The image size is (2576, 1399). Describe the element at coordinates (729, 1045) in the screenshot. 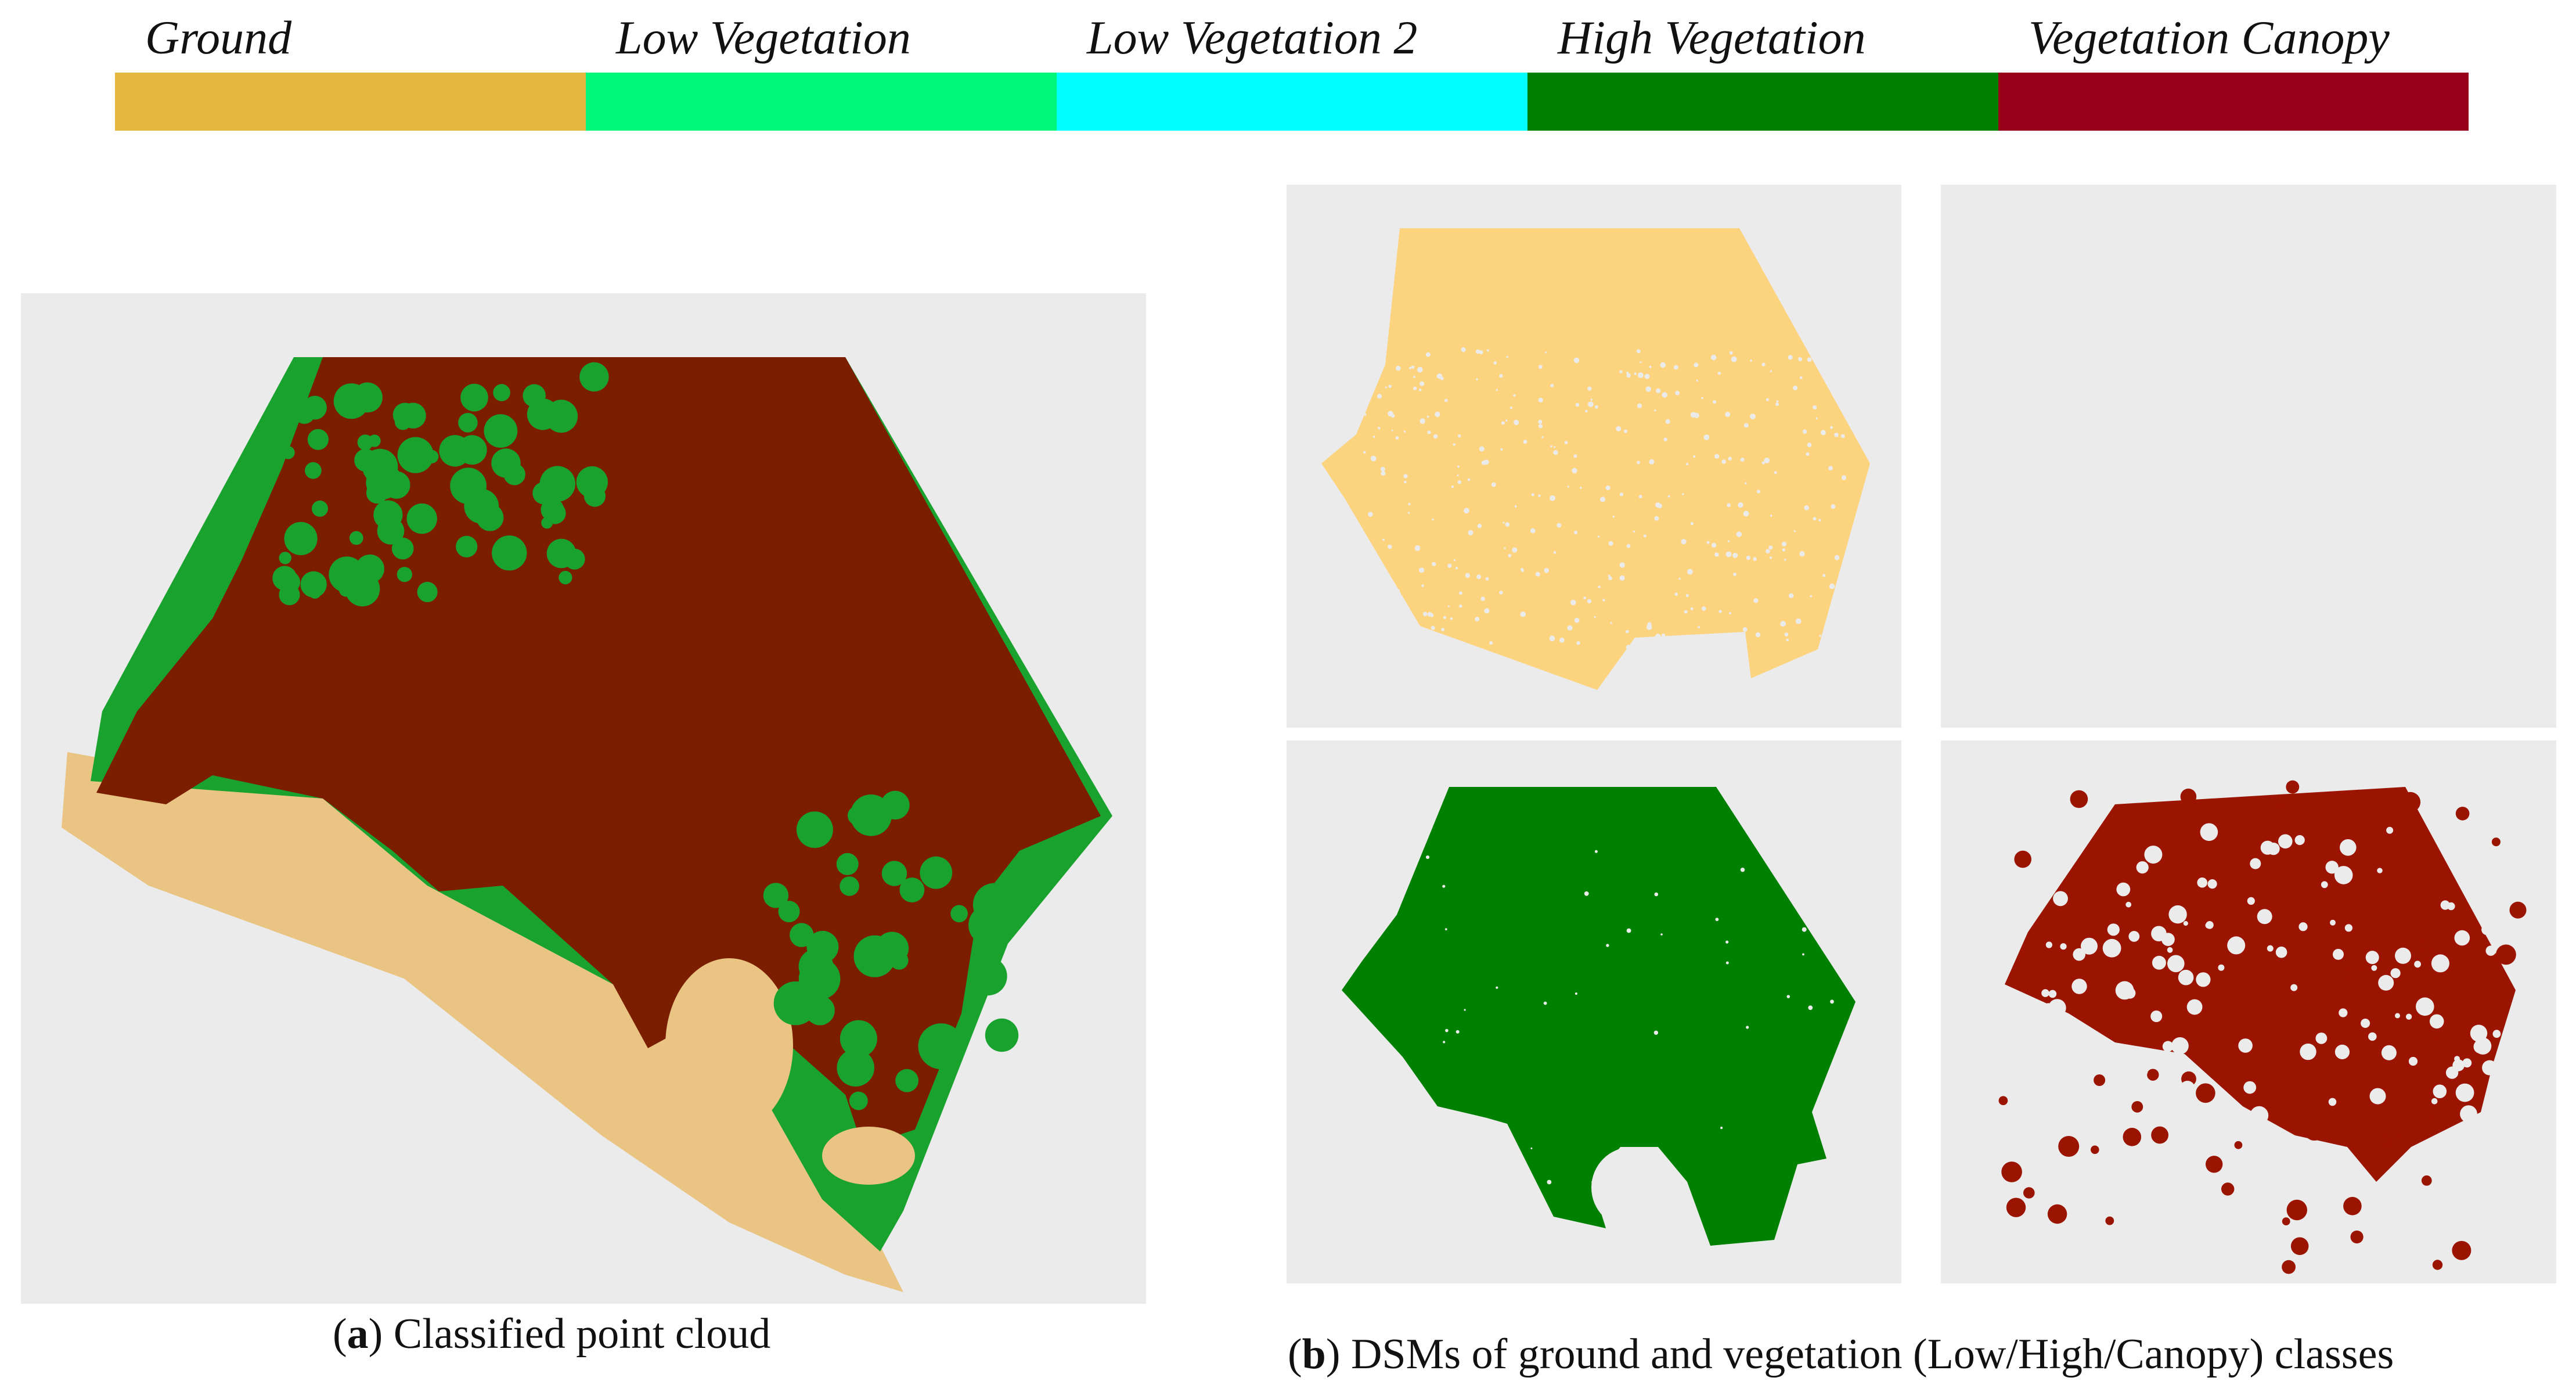

I see `pa-ground-patch` at that location.